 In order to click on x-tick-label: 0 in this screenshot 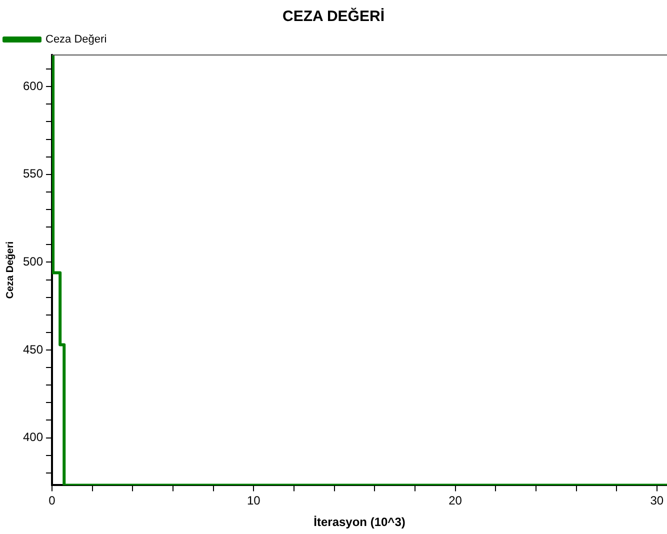, I will do `click(52, 501)`.